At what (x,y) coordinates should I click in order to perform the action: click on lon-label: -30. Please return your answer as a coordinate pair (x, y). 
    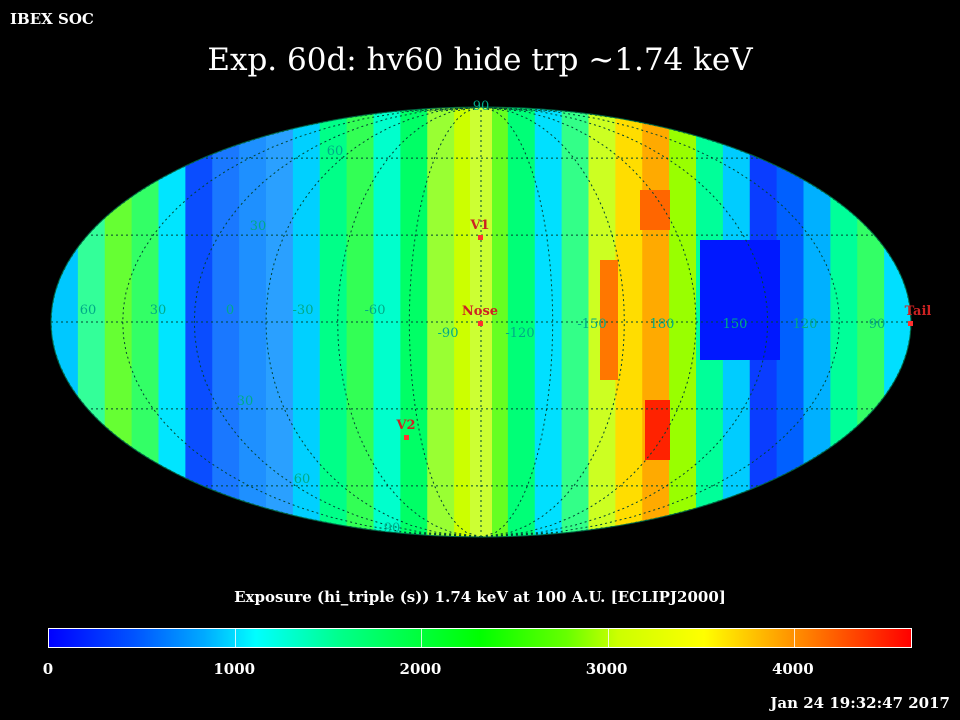
    Looking at the image, I should click on (303, 310).